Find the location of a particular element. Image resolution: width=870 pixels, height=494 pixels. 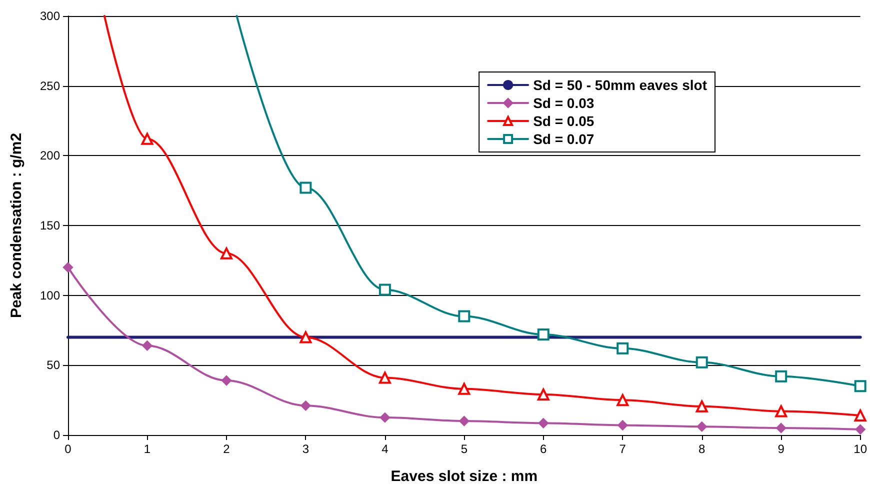

x-tick-label: 3 is located at coordinates (306, 449).